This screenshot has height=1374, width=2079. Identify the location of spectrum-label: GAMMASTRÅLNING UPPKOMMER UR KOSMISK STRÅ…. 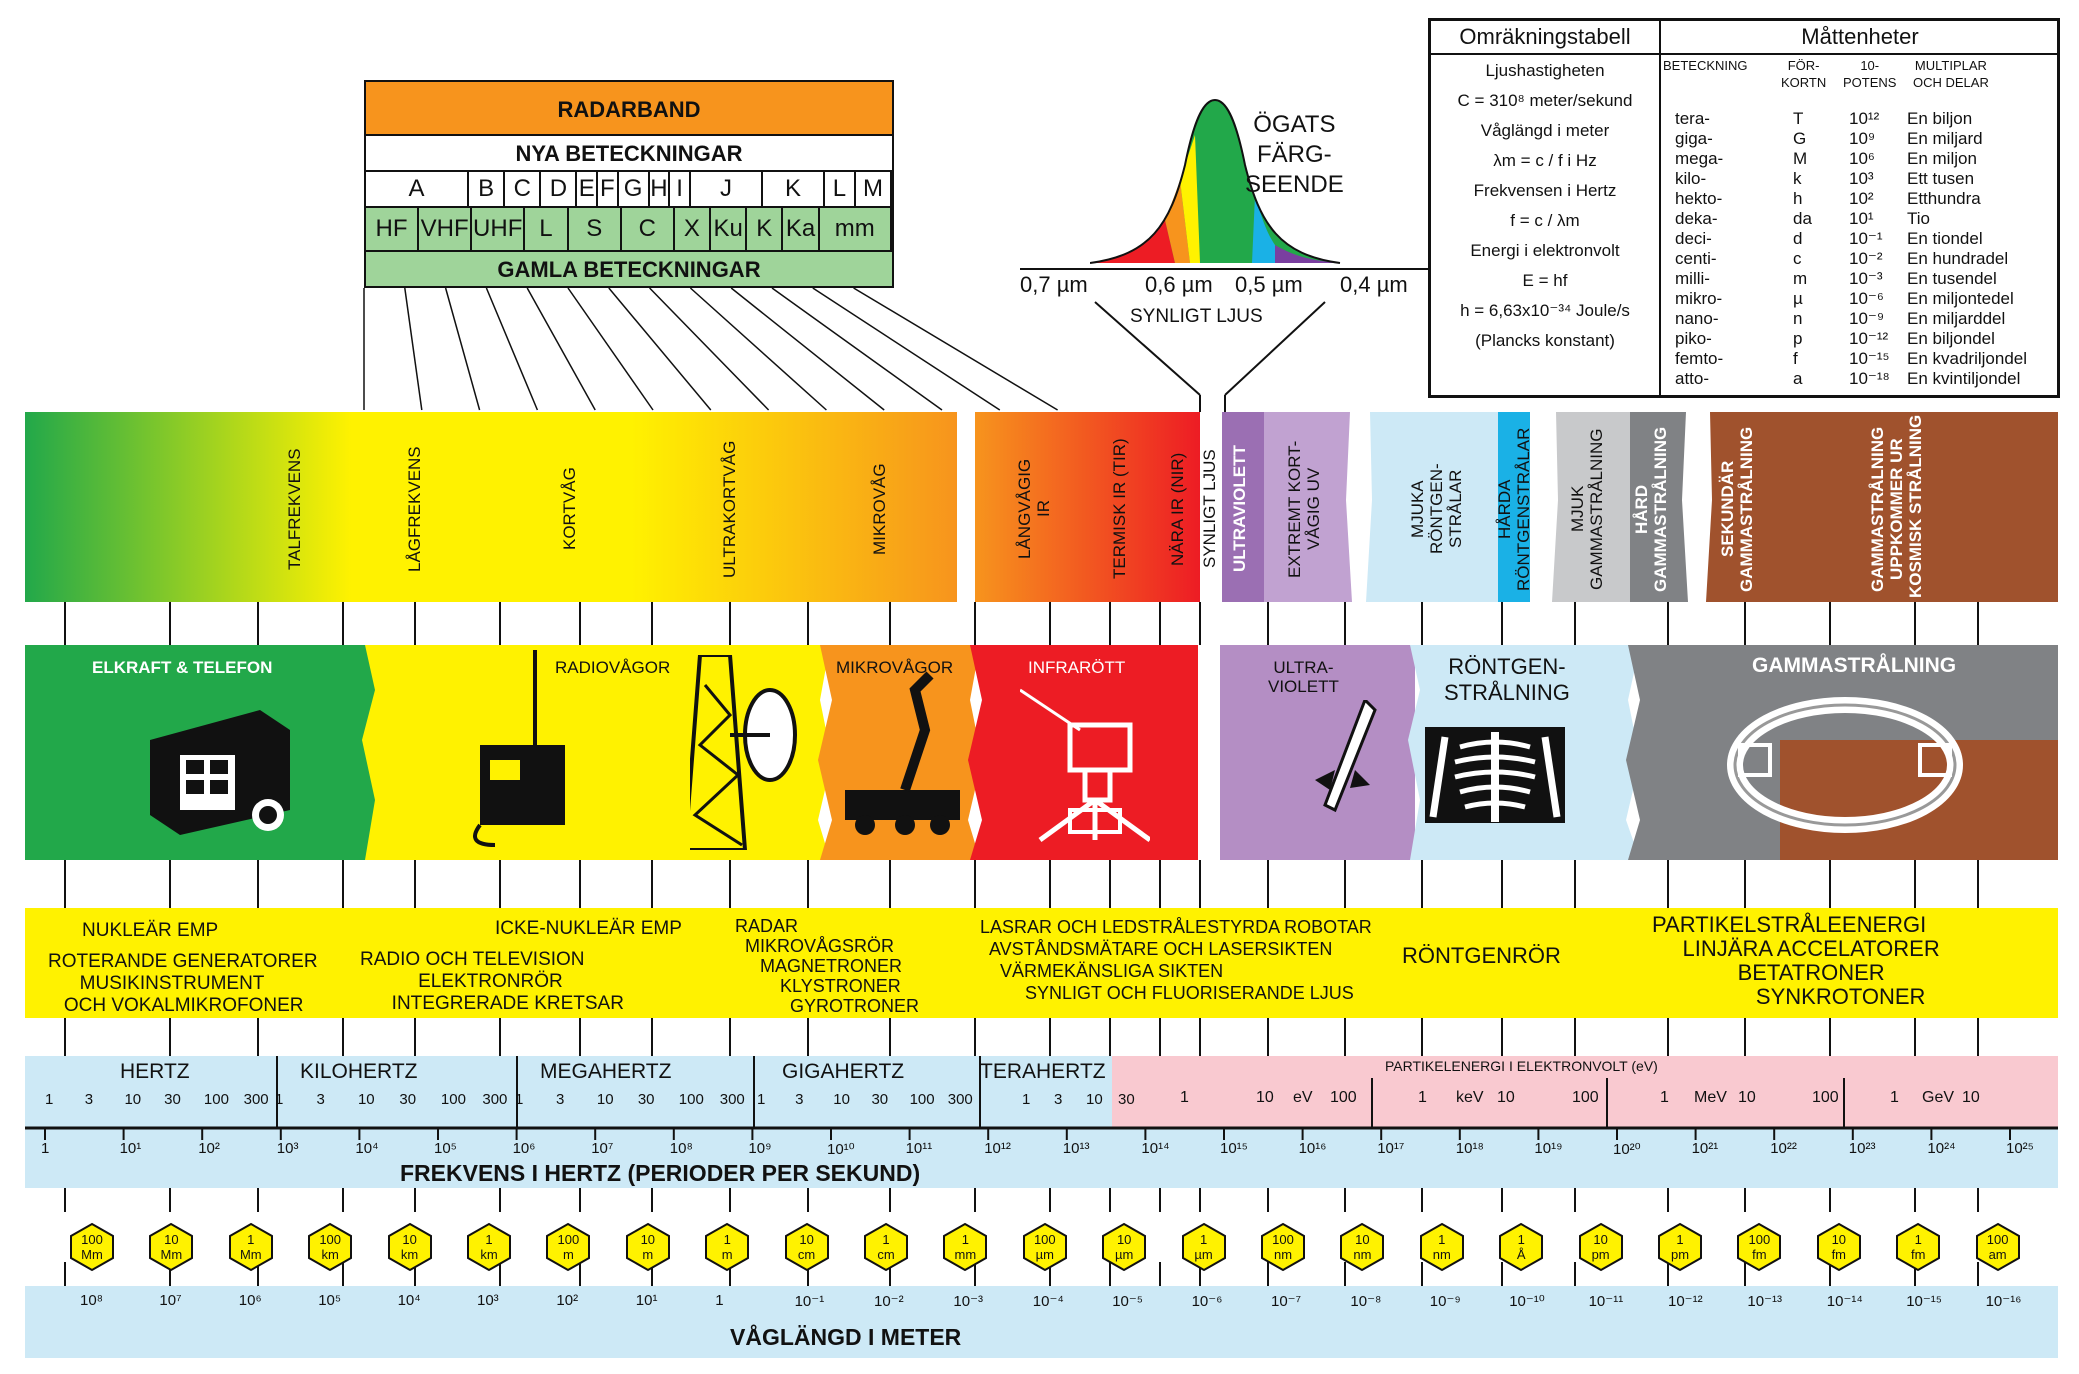
(1896, 506).